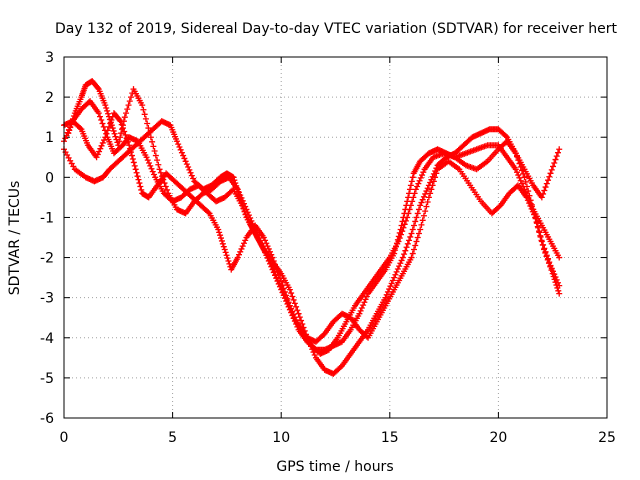 This screenshot has width=640, height=480. Describe the element at coordinates (172, 438) in the screenshot. I see `x-tick-label: 5` at that location.